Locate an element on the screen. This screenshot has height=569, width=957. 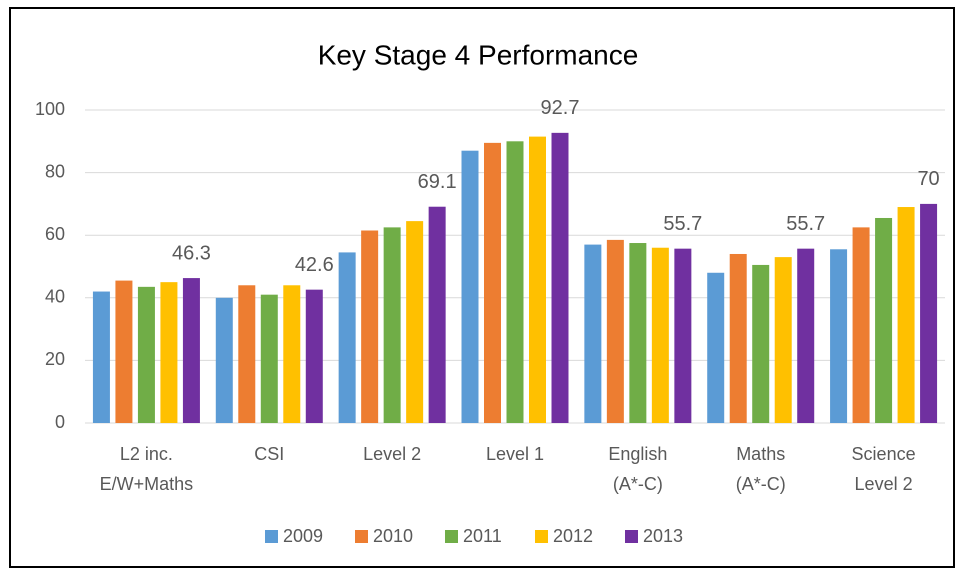
data-label: 69.1 is located at coordinates (437, 182).